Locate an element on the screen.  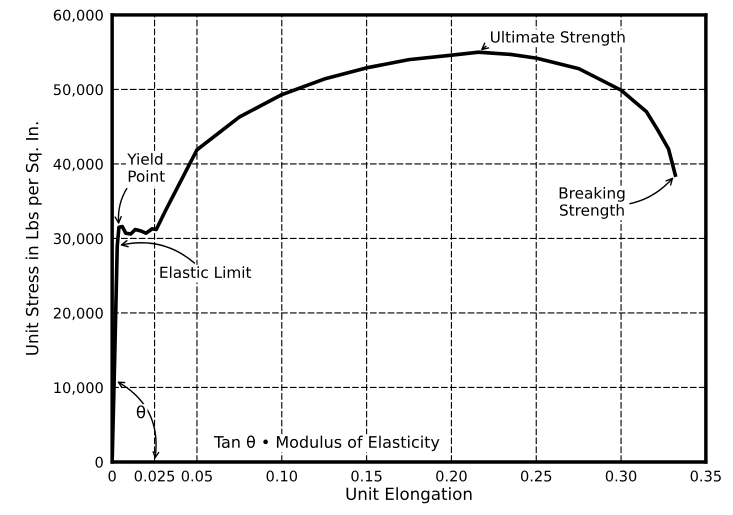
x-axis-title: Unit Elongation is located at coordinates (409, 495).